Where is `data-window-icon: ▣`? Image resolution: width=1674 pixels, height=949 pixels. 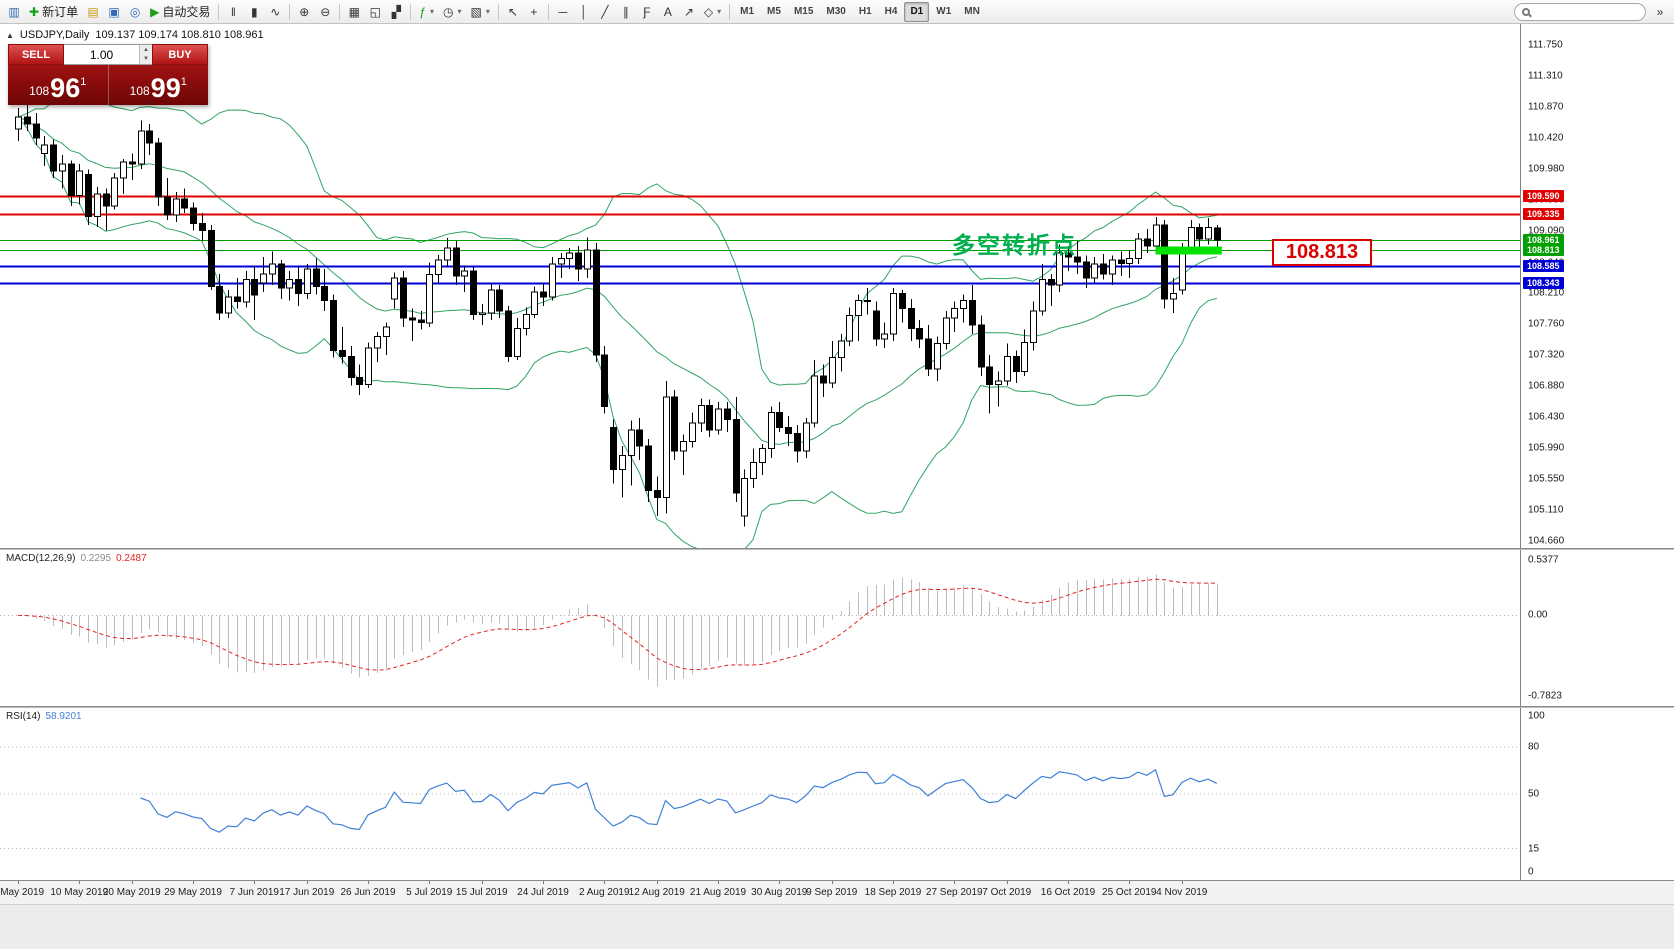 data-window-icon: ▣ is located at coordinates (114, 12).